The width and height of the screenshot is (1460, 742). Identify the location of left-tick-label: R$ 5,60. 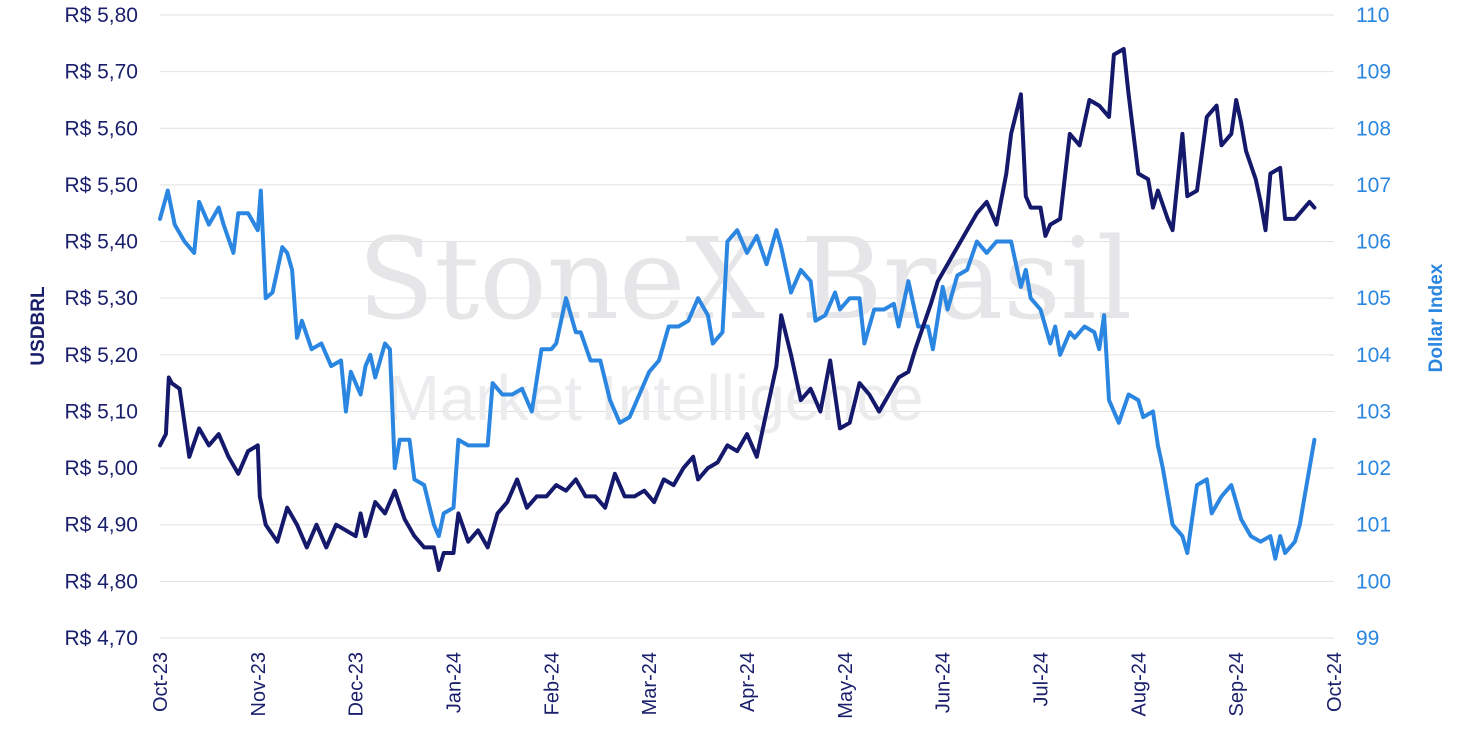
(101, 128).